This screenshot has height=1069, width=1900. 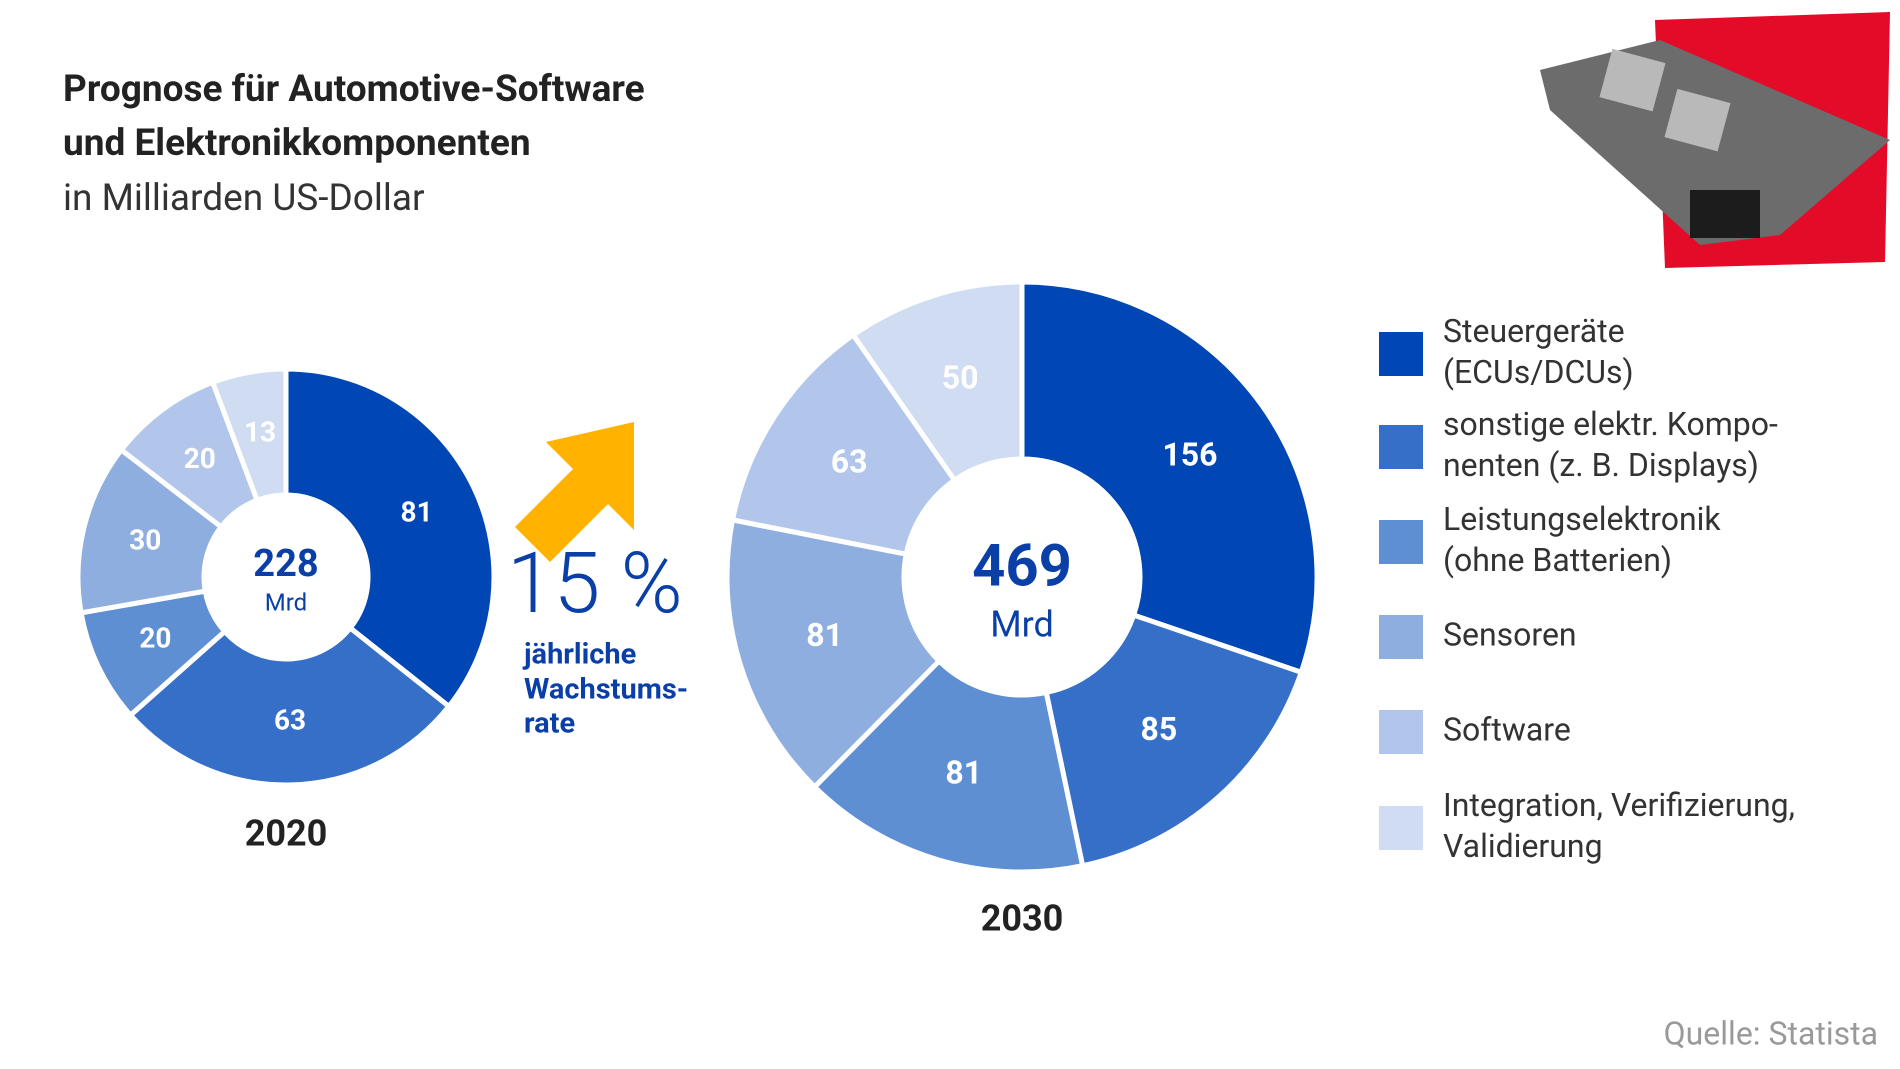 I want to click on chart-title: 2020, so click(x=286, y=834).